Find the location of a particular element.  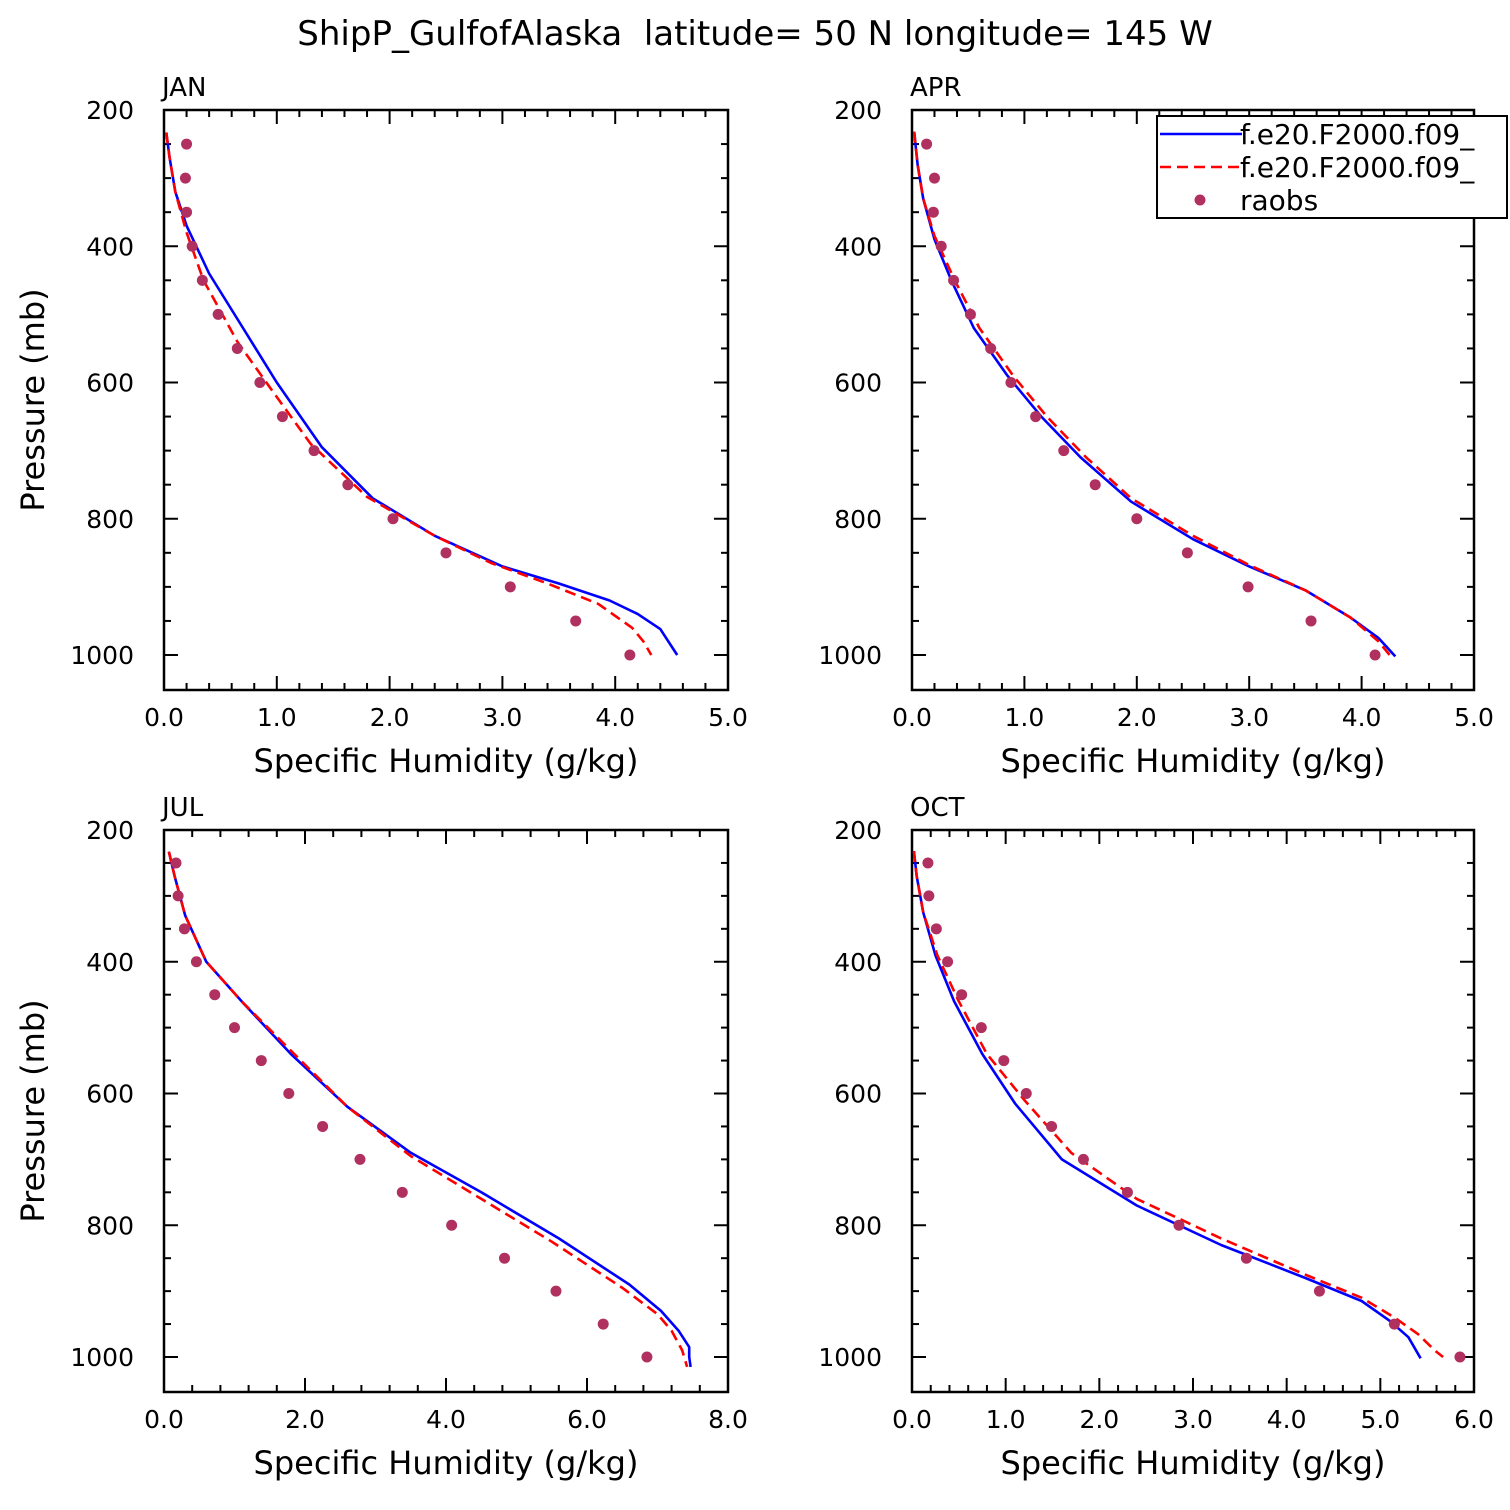

plot-frame is located at coordinates (1193, 1111).